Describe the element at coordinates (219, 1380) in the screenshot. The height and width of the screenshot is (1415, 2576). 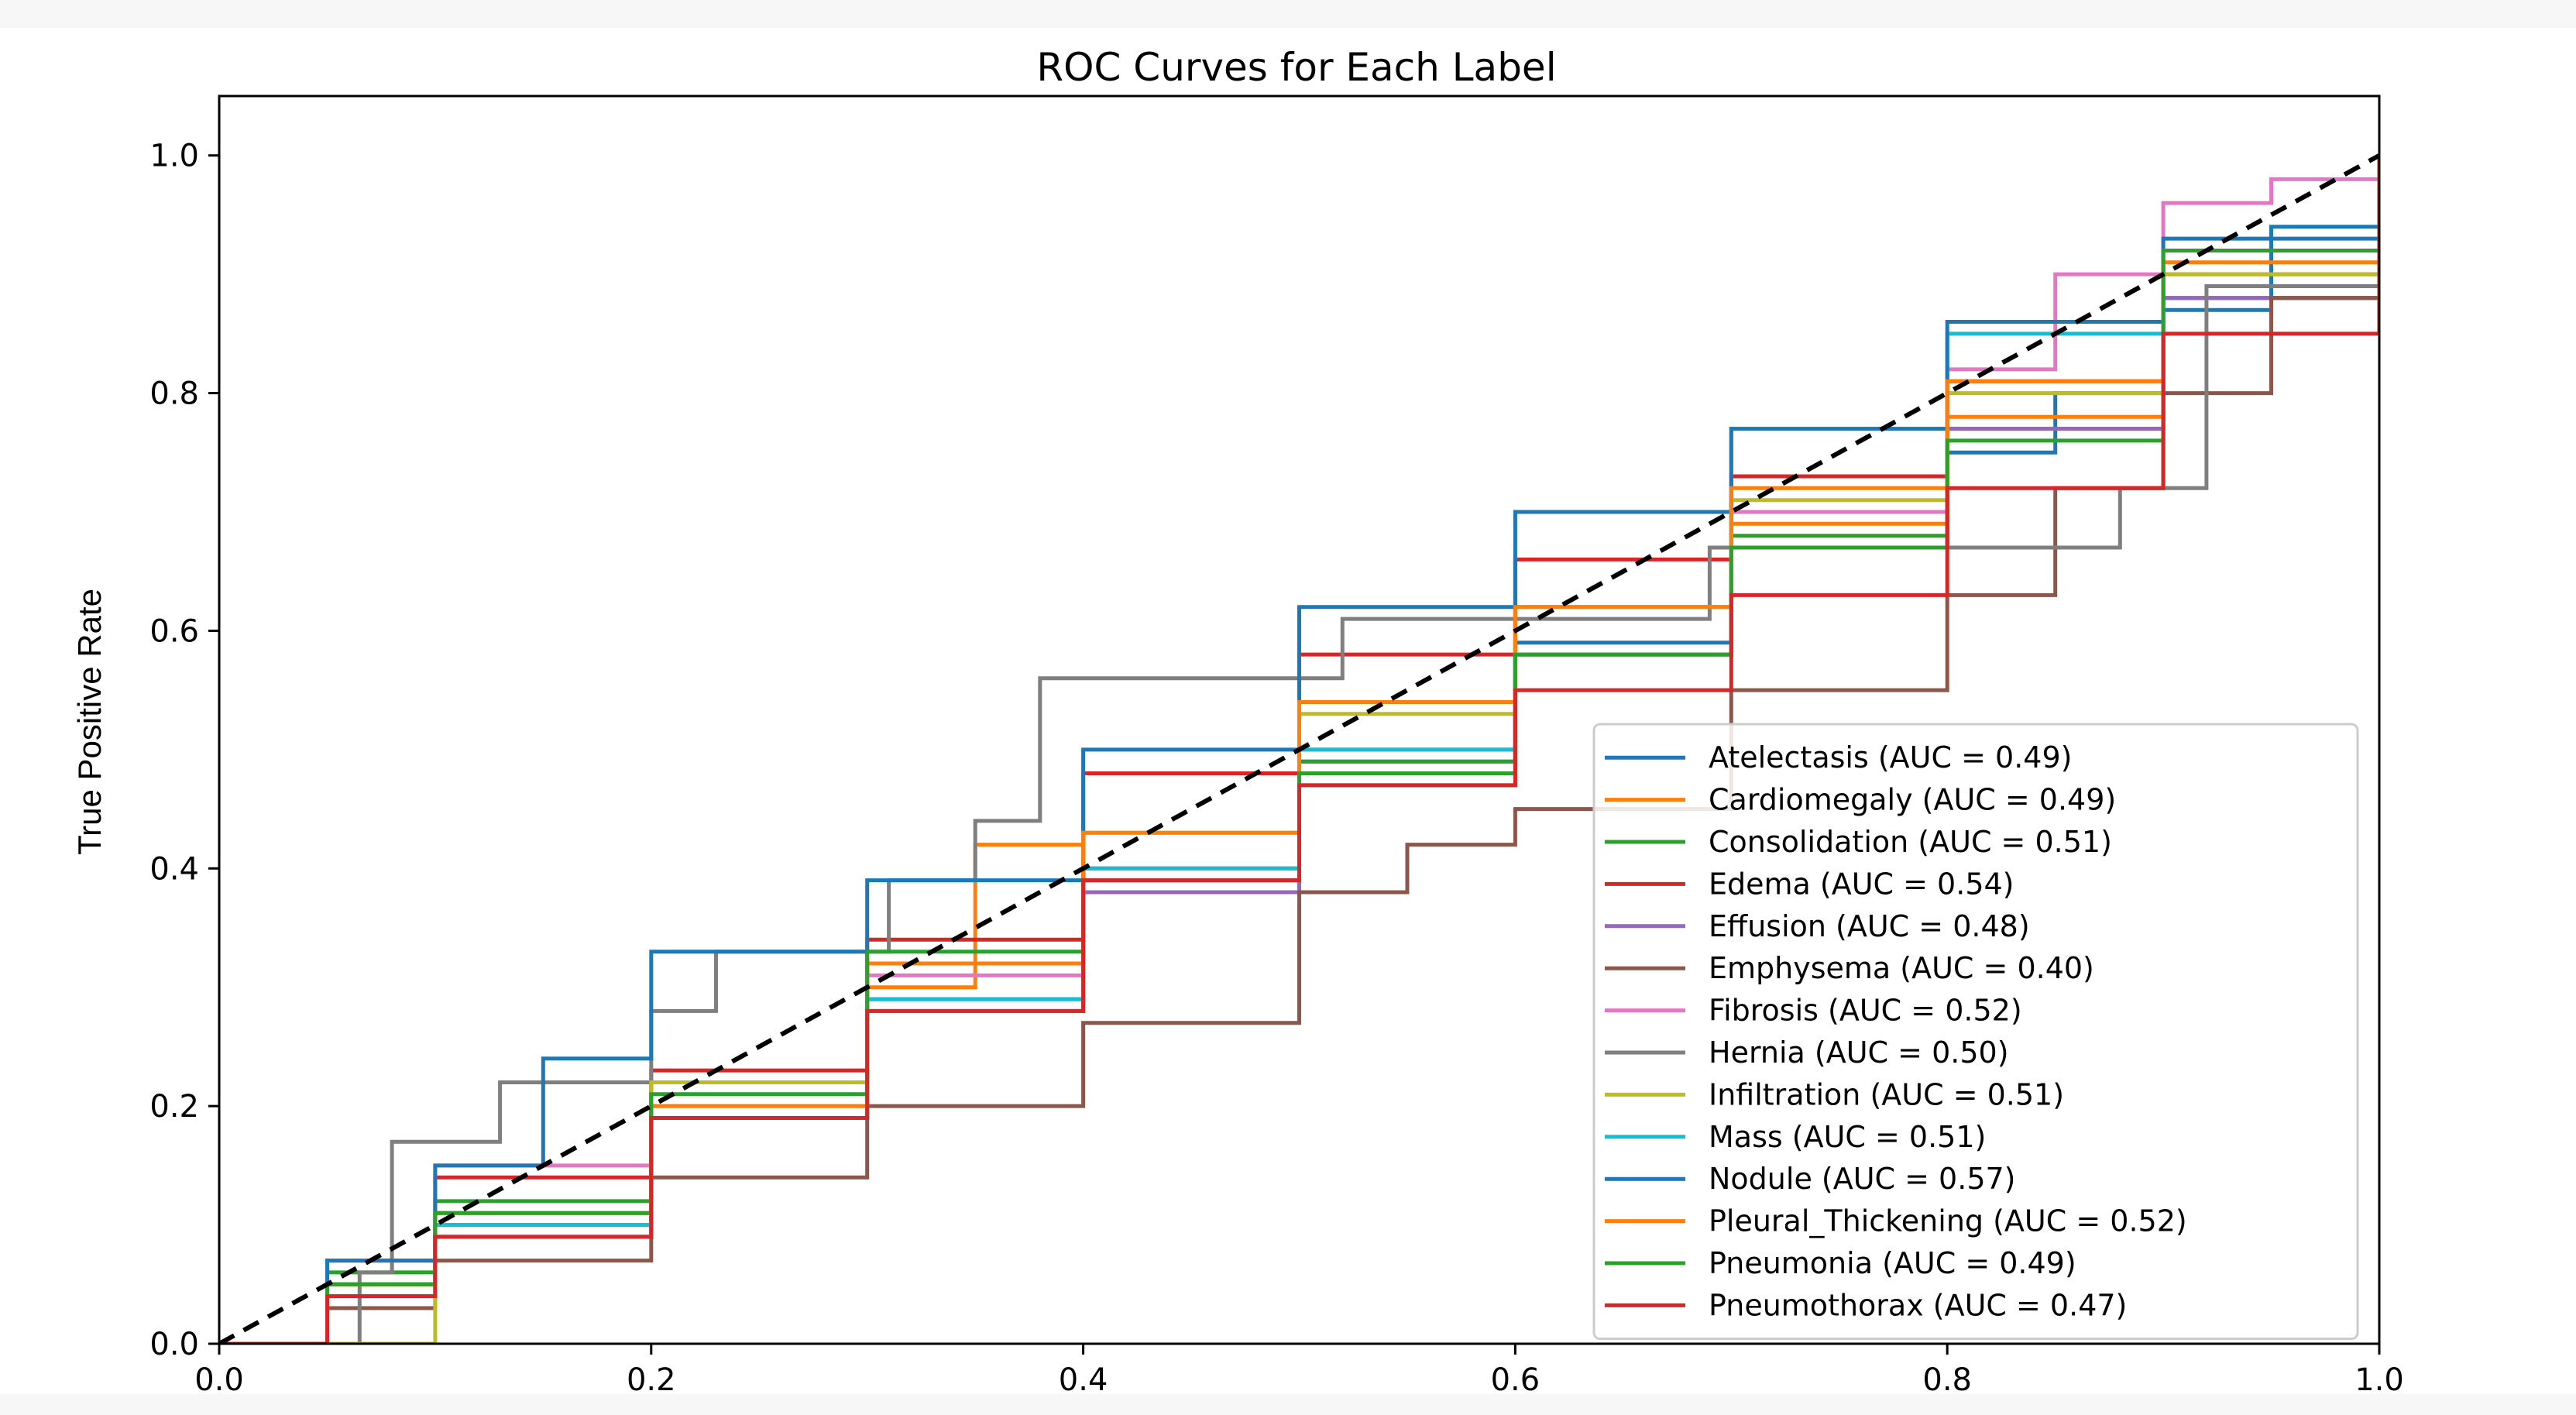
I see `x-tick-label-0: 0.0` at that location.